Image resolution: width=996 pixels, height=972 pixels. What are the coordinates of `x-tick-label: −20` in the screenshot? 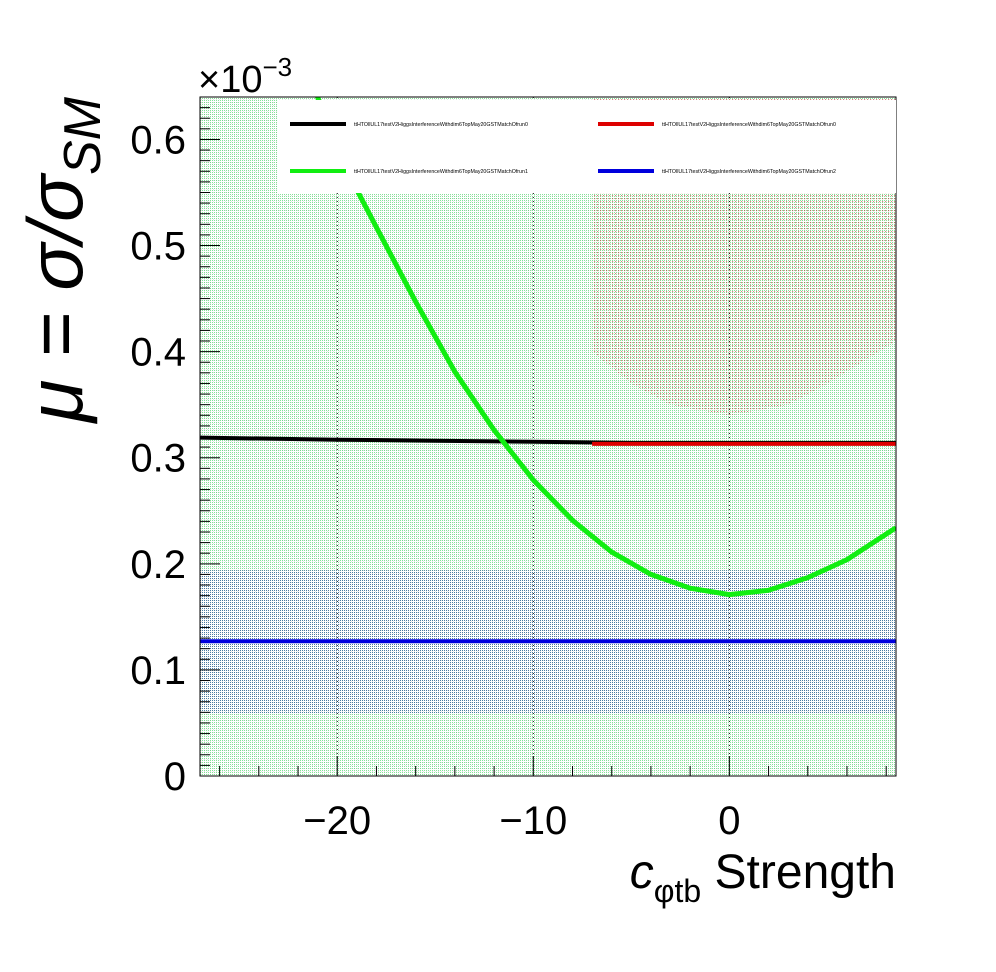 It's located at (337, 821).